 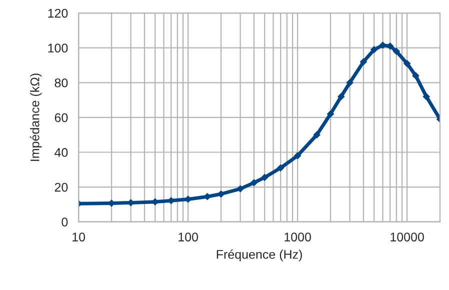 What do you see at coordinates (61, 83) in the screenshot?
I see `y-tick-label: 80` at bounding box center [61, 83].